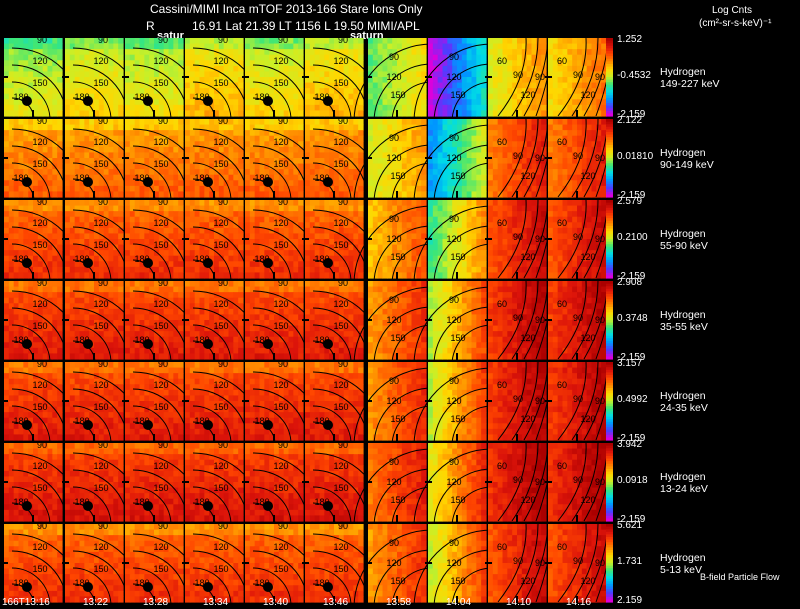 The image size is (800, 609). Describe the element at coordinates (332, 182) in the screenshot. I see `contour-line` at that location.